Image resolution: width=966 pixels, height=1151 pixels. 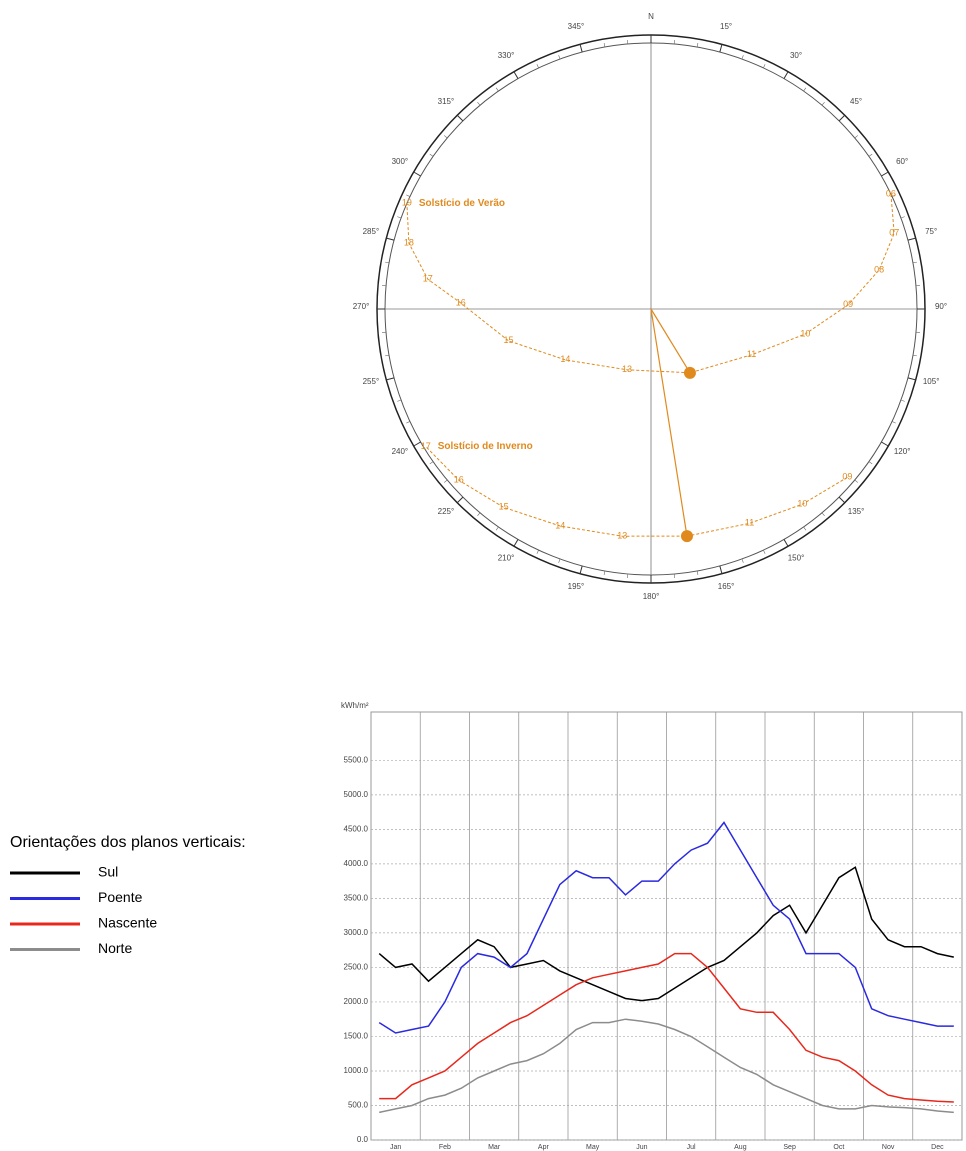 I want to click on x-tick-label: May, so click(x=593, y=1147).